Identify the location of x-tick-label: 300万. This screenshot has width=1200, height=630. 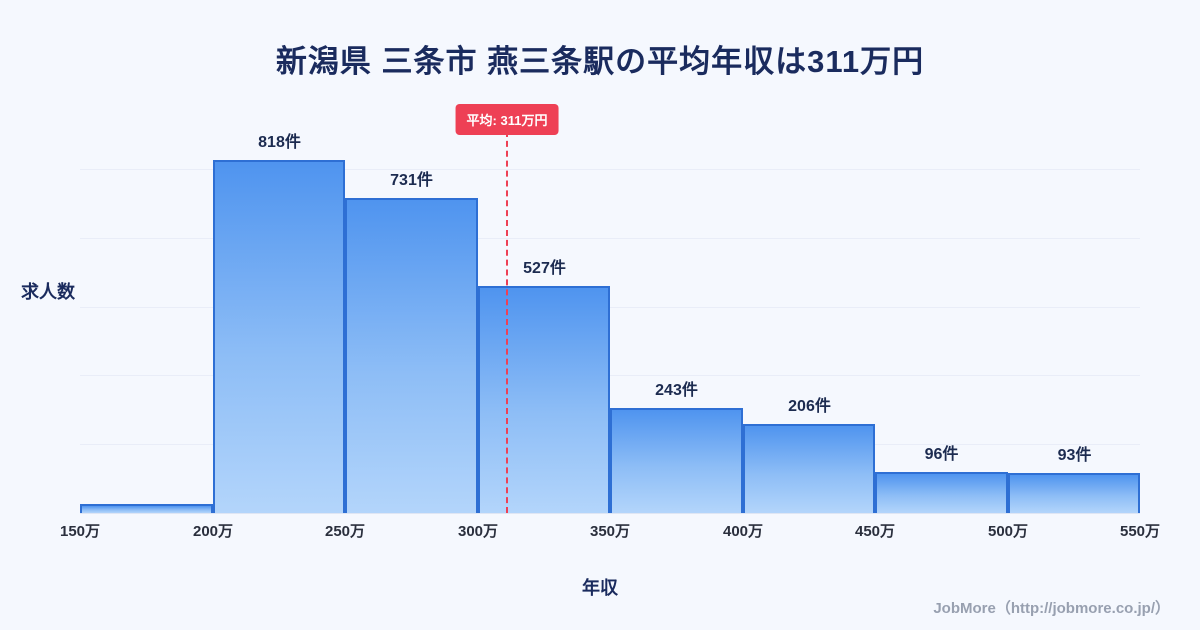
(478, 531).